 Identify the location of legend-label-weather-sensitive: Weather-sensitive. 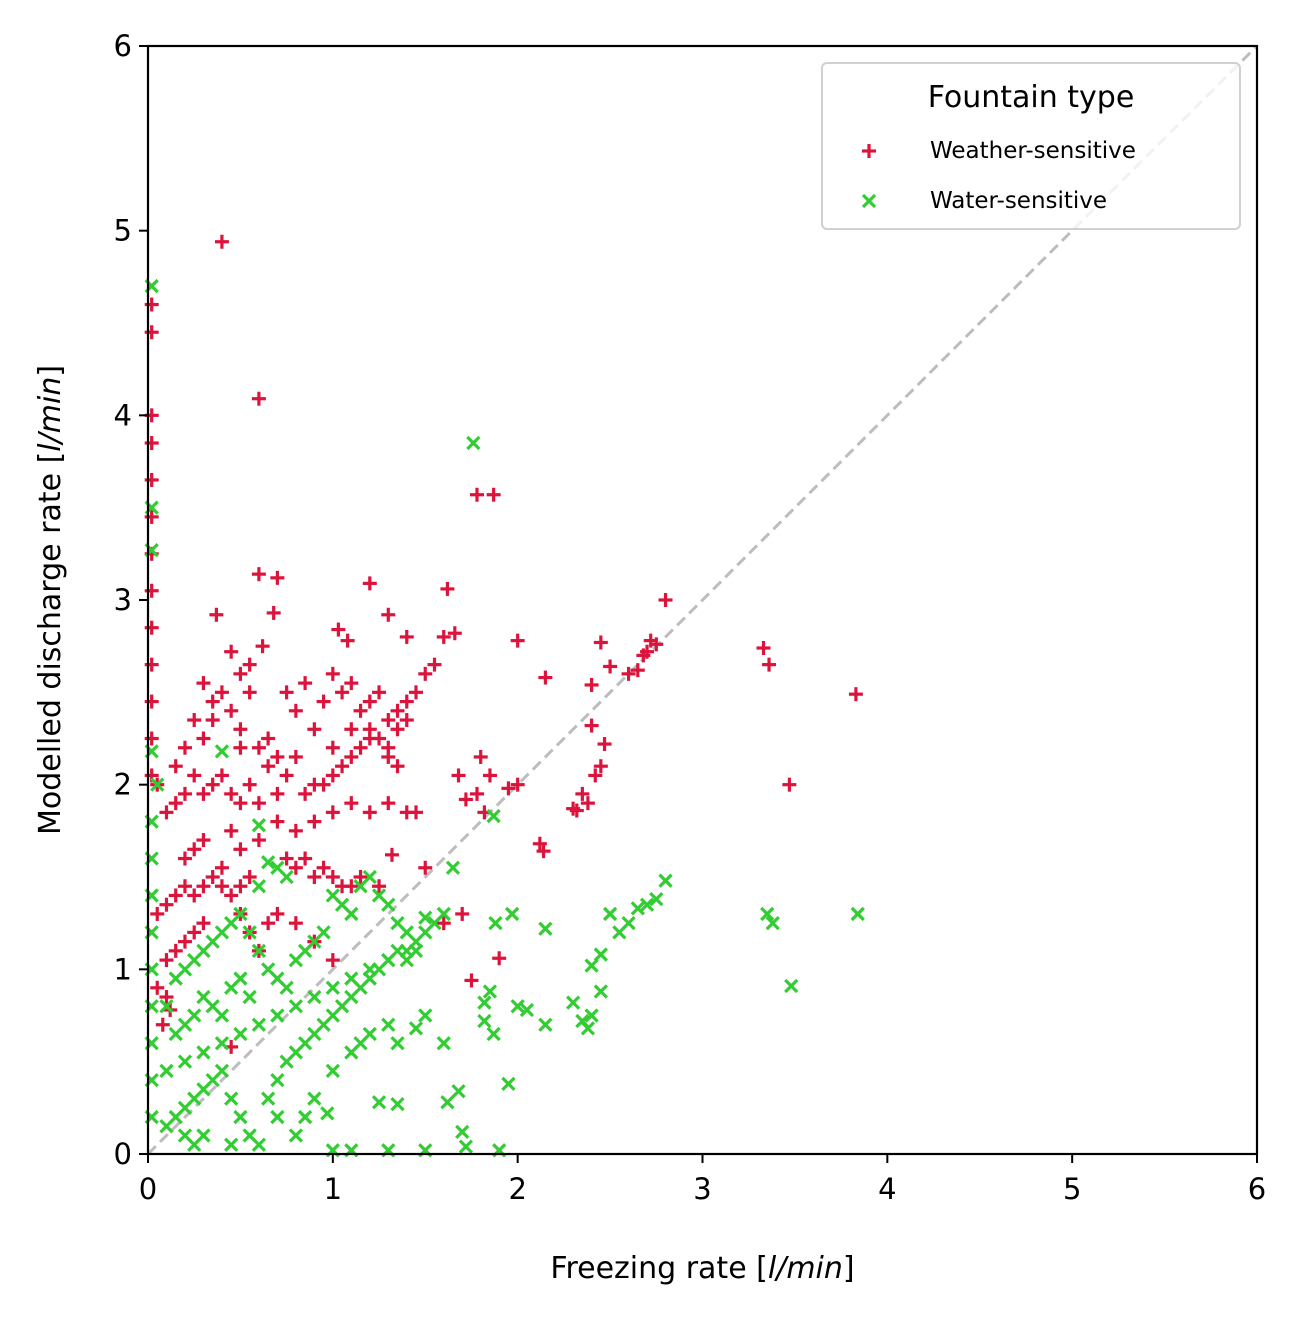
(1033, 151).